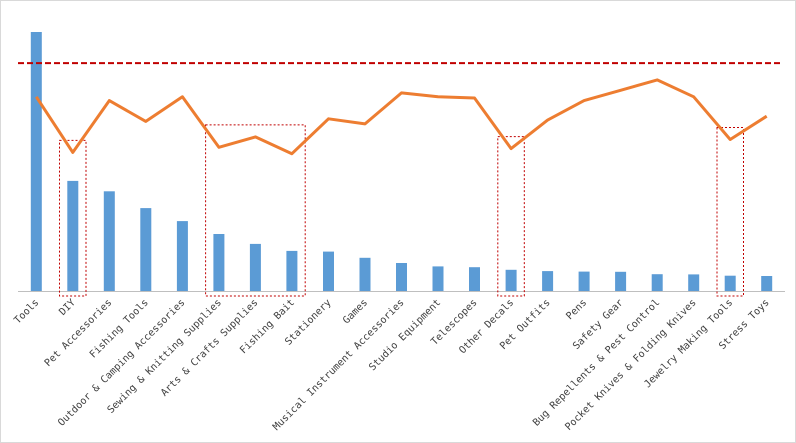  Describe the element at coordinates (121, 362) in the screenshot. I see `x-tick-label-4: Outdoor & Camping Accessories` at that location.